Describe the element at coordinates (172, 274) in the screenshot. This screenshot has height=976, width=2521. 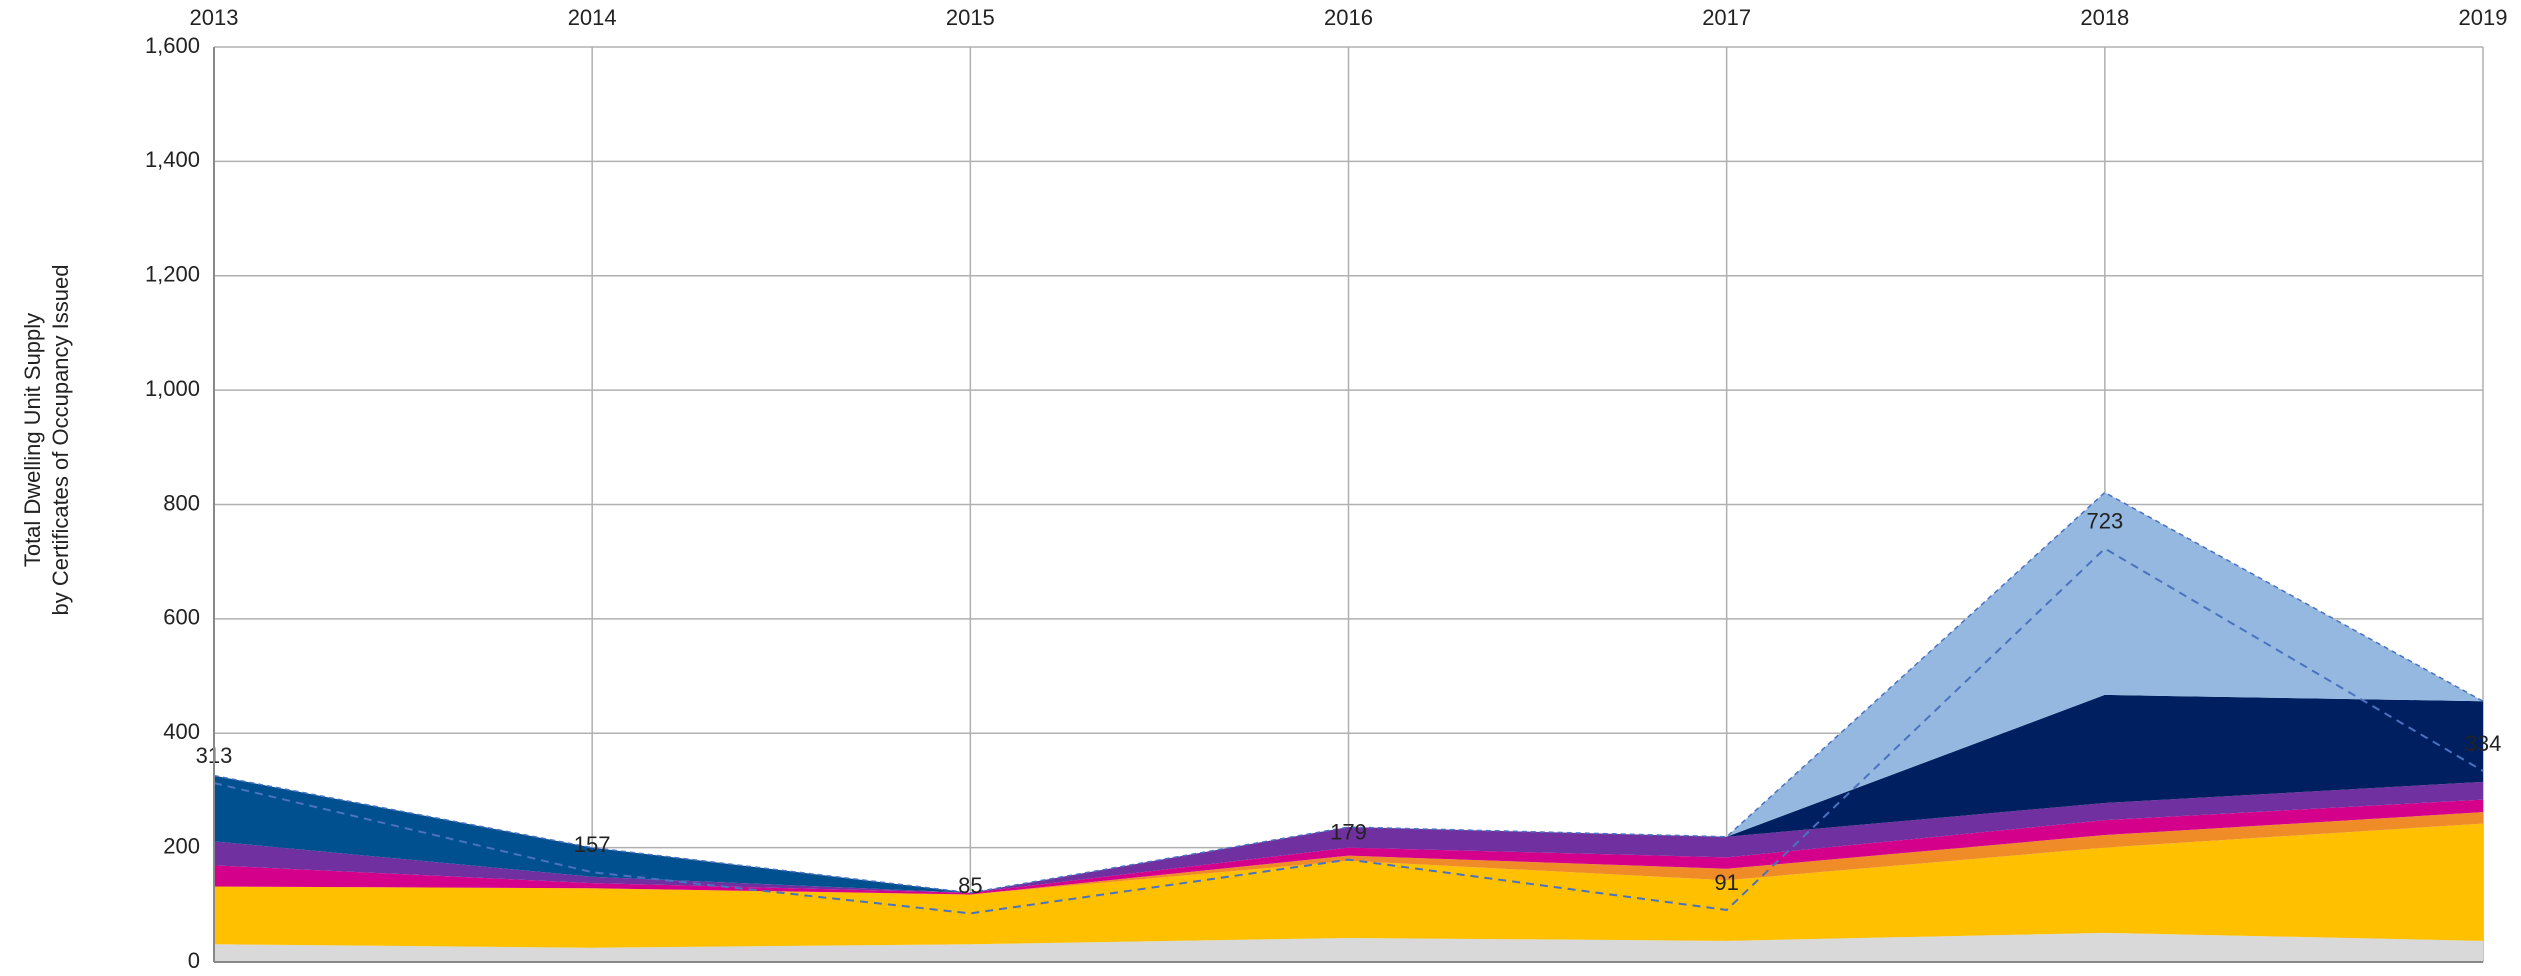
I see `y-tick-label: 1,200` at that location.